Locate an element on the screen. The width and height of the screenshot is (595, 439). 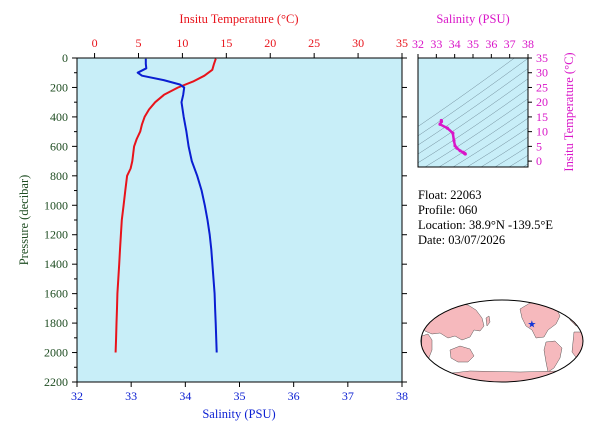
pressure-tick-label: 1800 is located at coordinates (56, 323).